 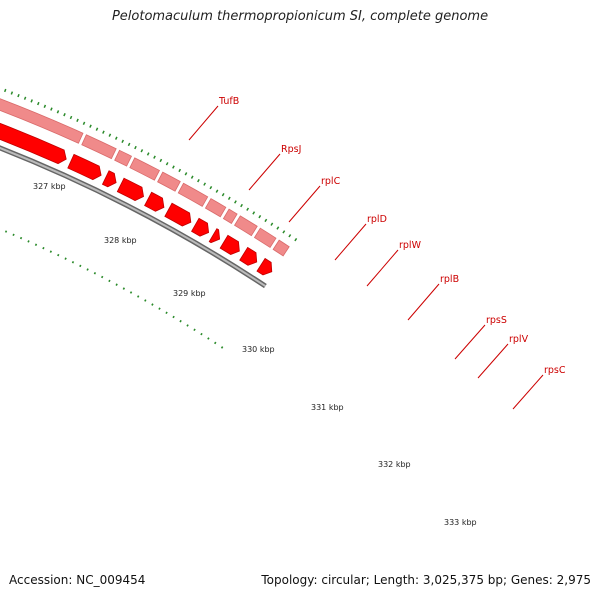 What do you see at coordinates (555, 370) in the screenshot?
I see `gene-label-rpsc: rpsC` at bounding box center [555, 370].